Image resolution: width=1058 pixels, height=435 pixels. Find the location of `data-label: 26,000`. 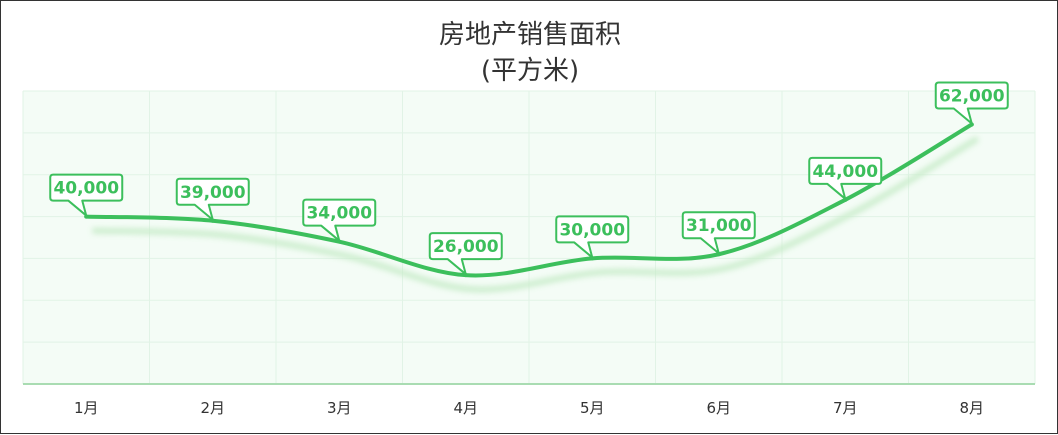

data-label: 26,000 is located at coordinates (466, 247).